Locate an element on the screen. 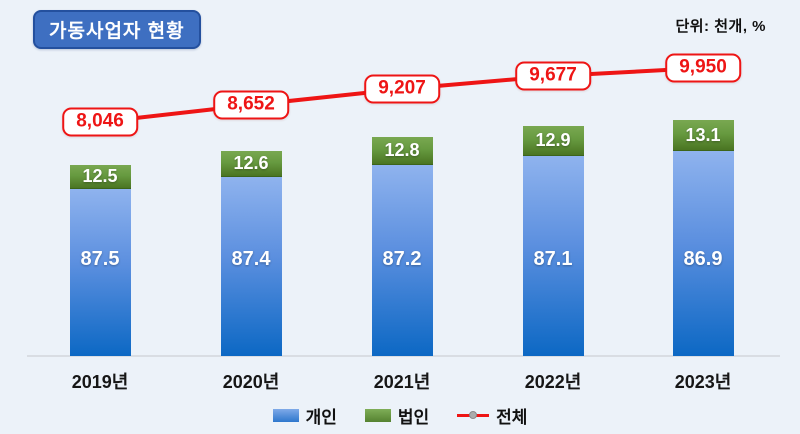 This screenshot has width=800, height=434. line-value-label: 9,207 is located at coordinates (402, 89).